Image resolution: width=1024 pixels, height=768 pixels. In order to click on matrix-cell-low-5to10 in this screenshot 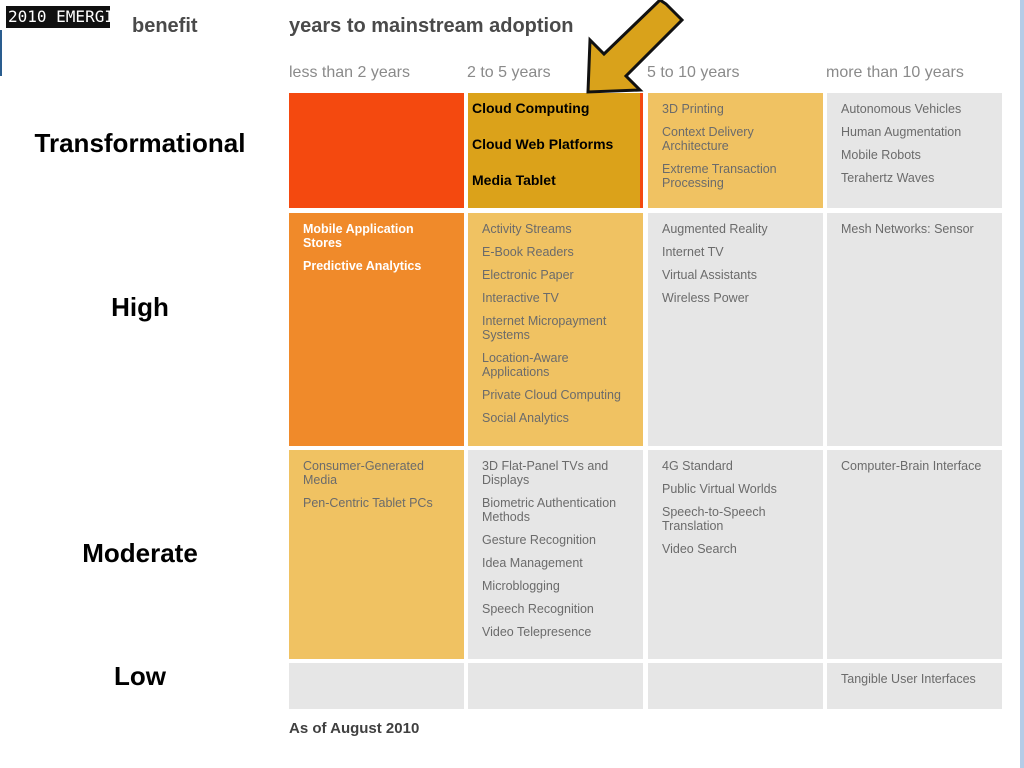, I will do `click(735, 686)`.